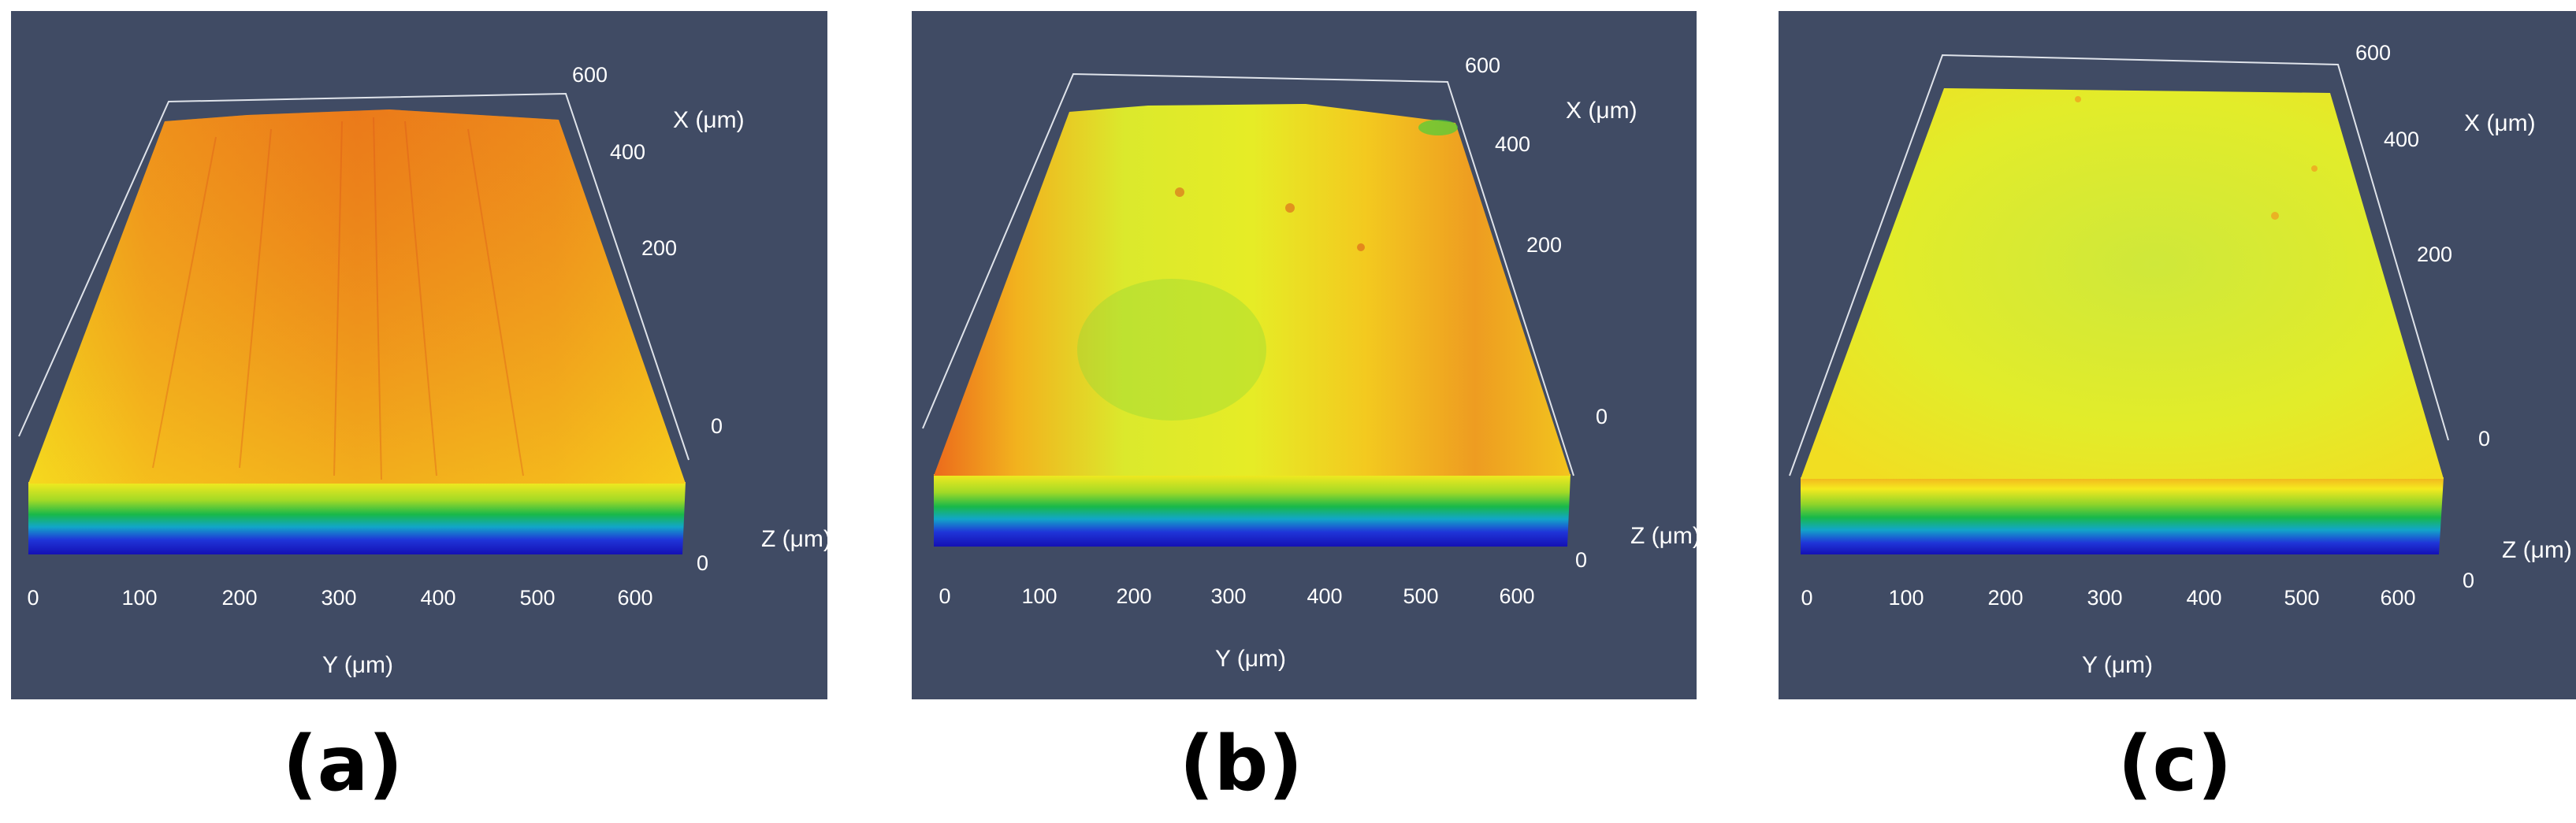 This screenshot has height=823, width=2576. What do you see at coordinates (1252, 290) in the screenshot?
I see `surface-b` at bounding box center [1252, 290].